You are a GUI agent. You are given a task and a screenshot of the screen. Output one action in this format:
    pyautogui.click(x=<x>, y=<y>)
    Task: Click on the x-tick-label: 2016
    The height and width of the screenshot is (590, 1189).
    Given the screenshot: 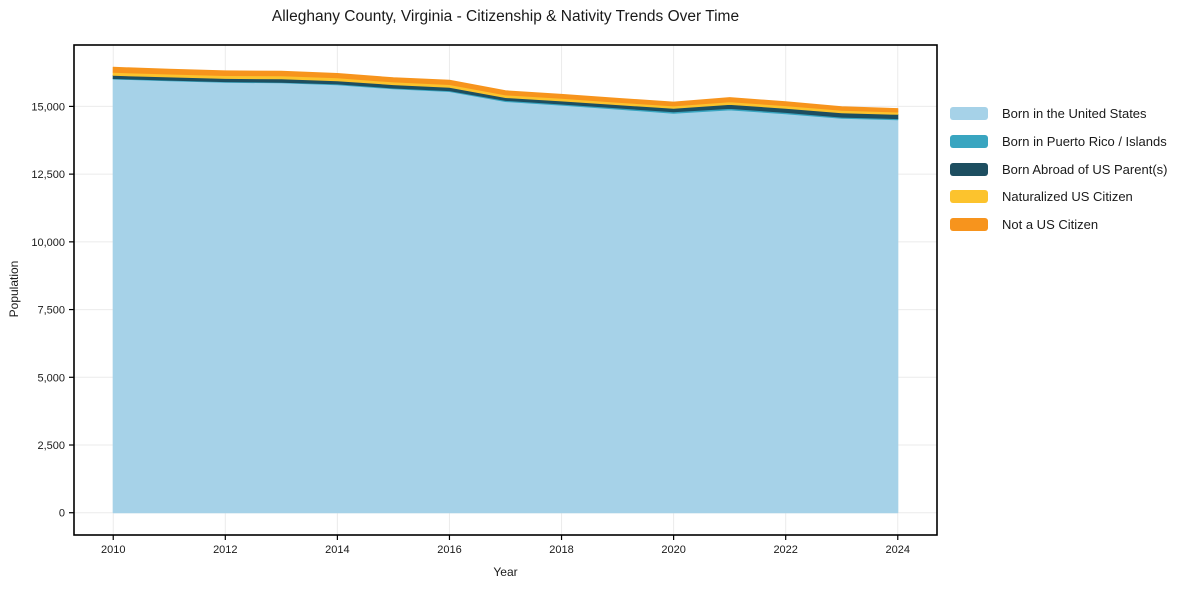 What is the action you would take?
    pyautogui.click(x=449, y=550)
    